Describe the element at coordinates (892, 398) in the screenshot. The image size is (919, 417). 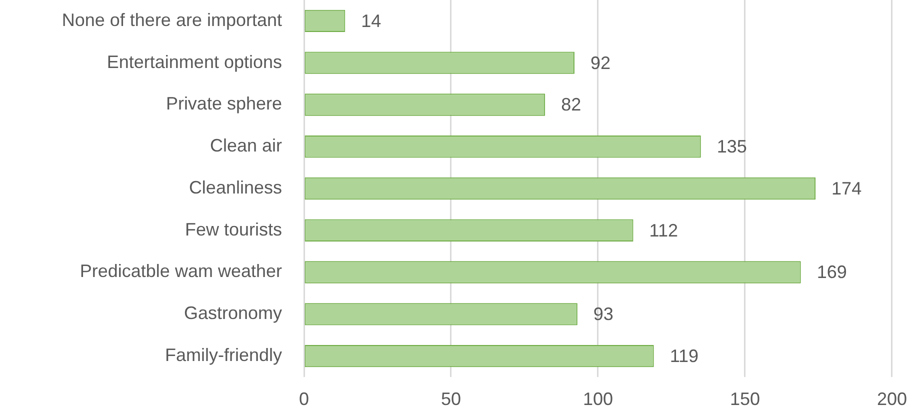
I see `x-tick-label: 200` at that location.